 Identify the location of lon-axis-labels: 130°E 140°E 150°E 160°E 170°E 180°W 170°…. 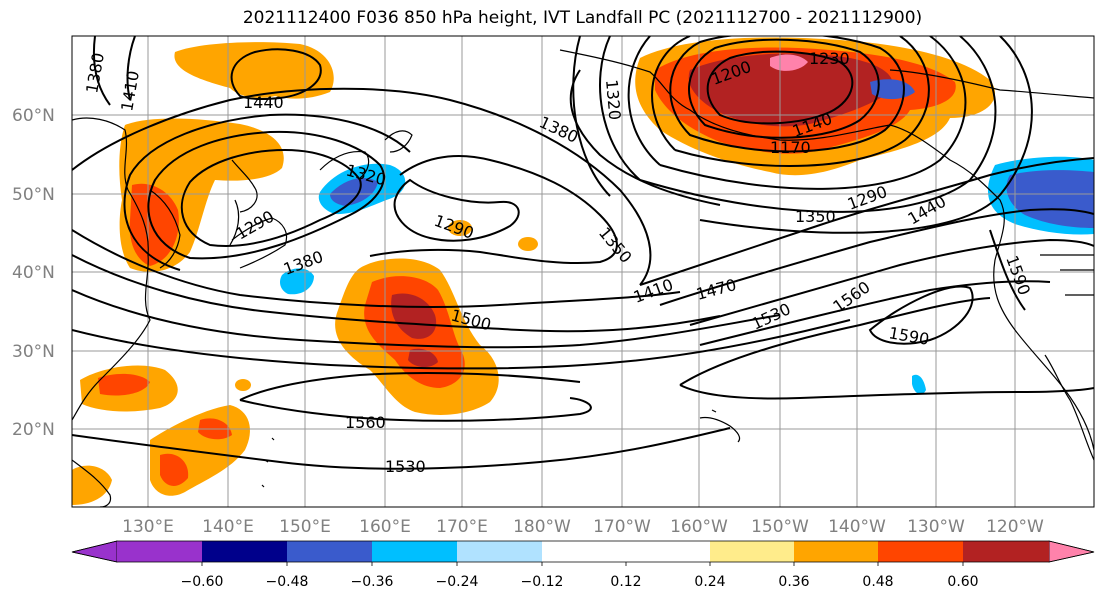
(583, 527).